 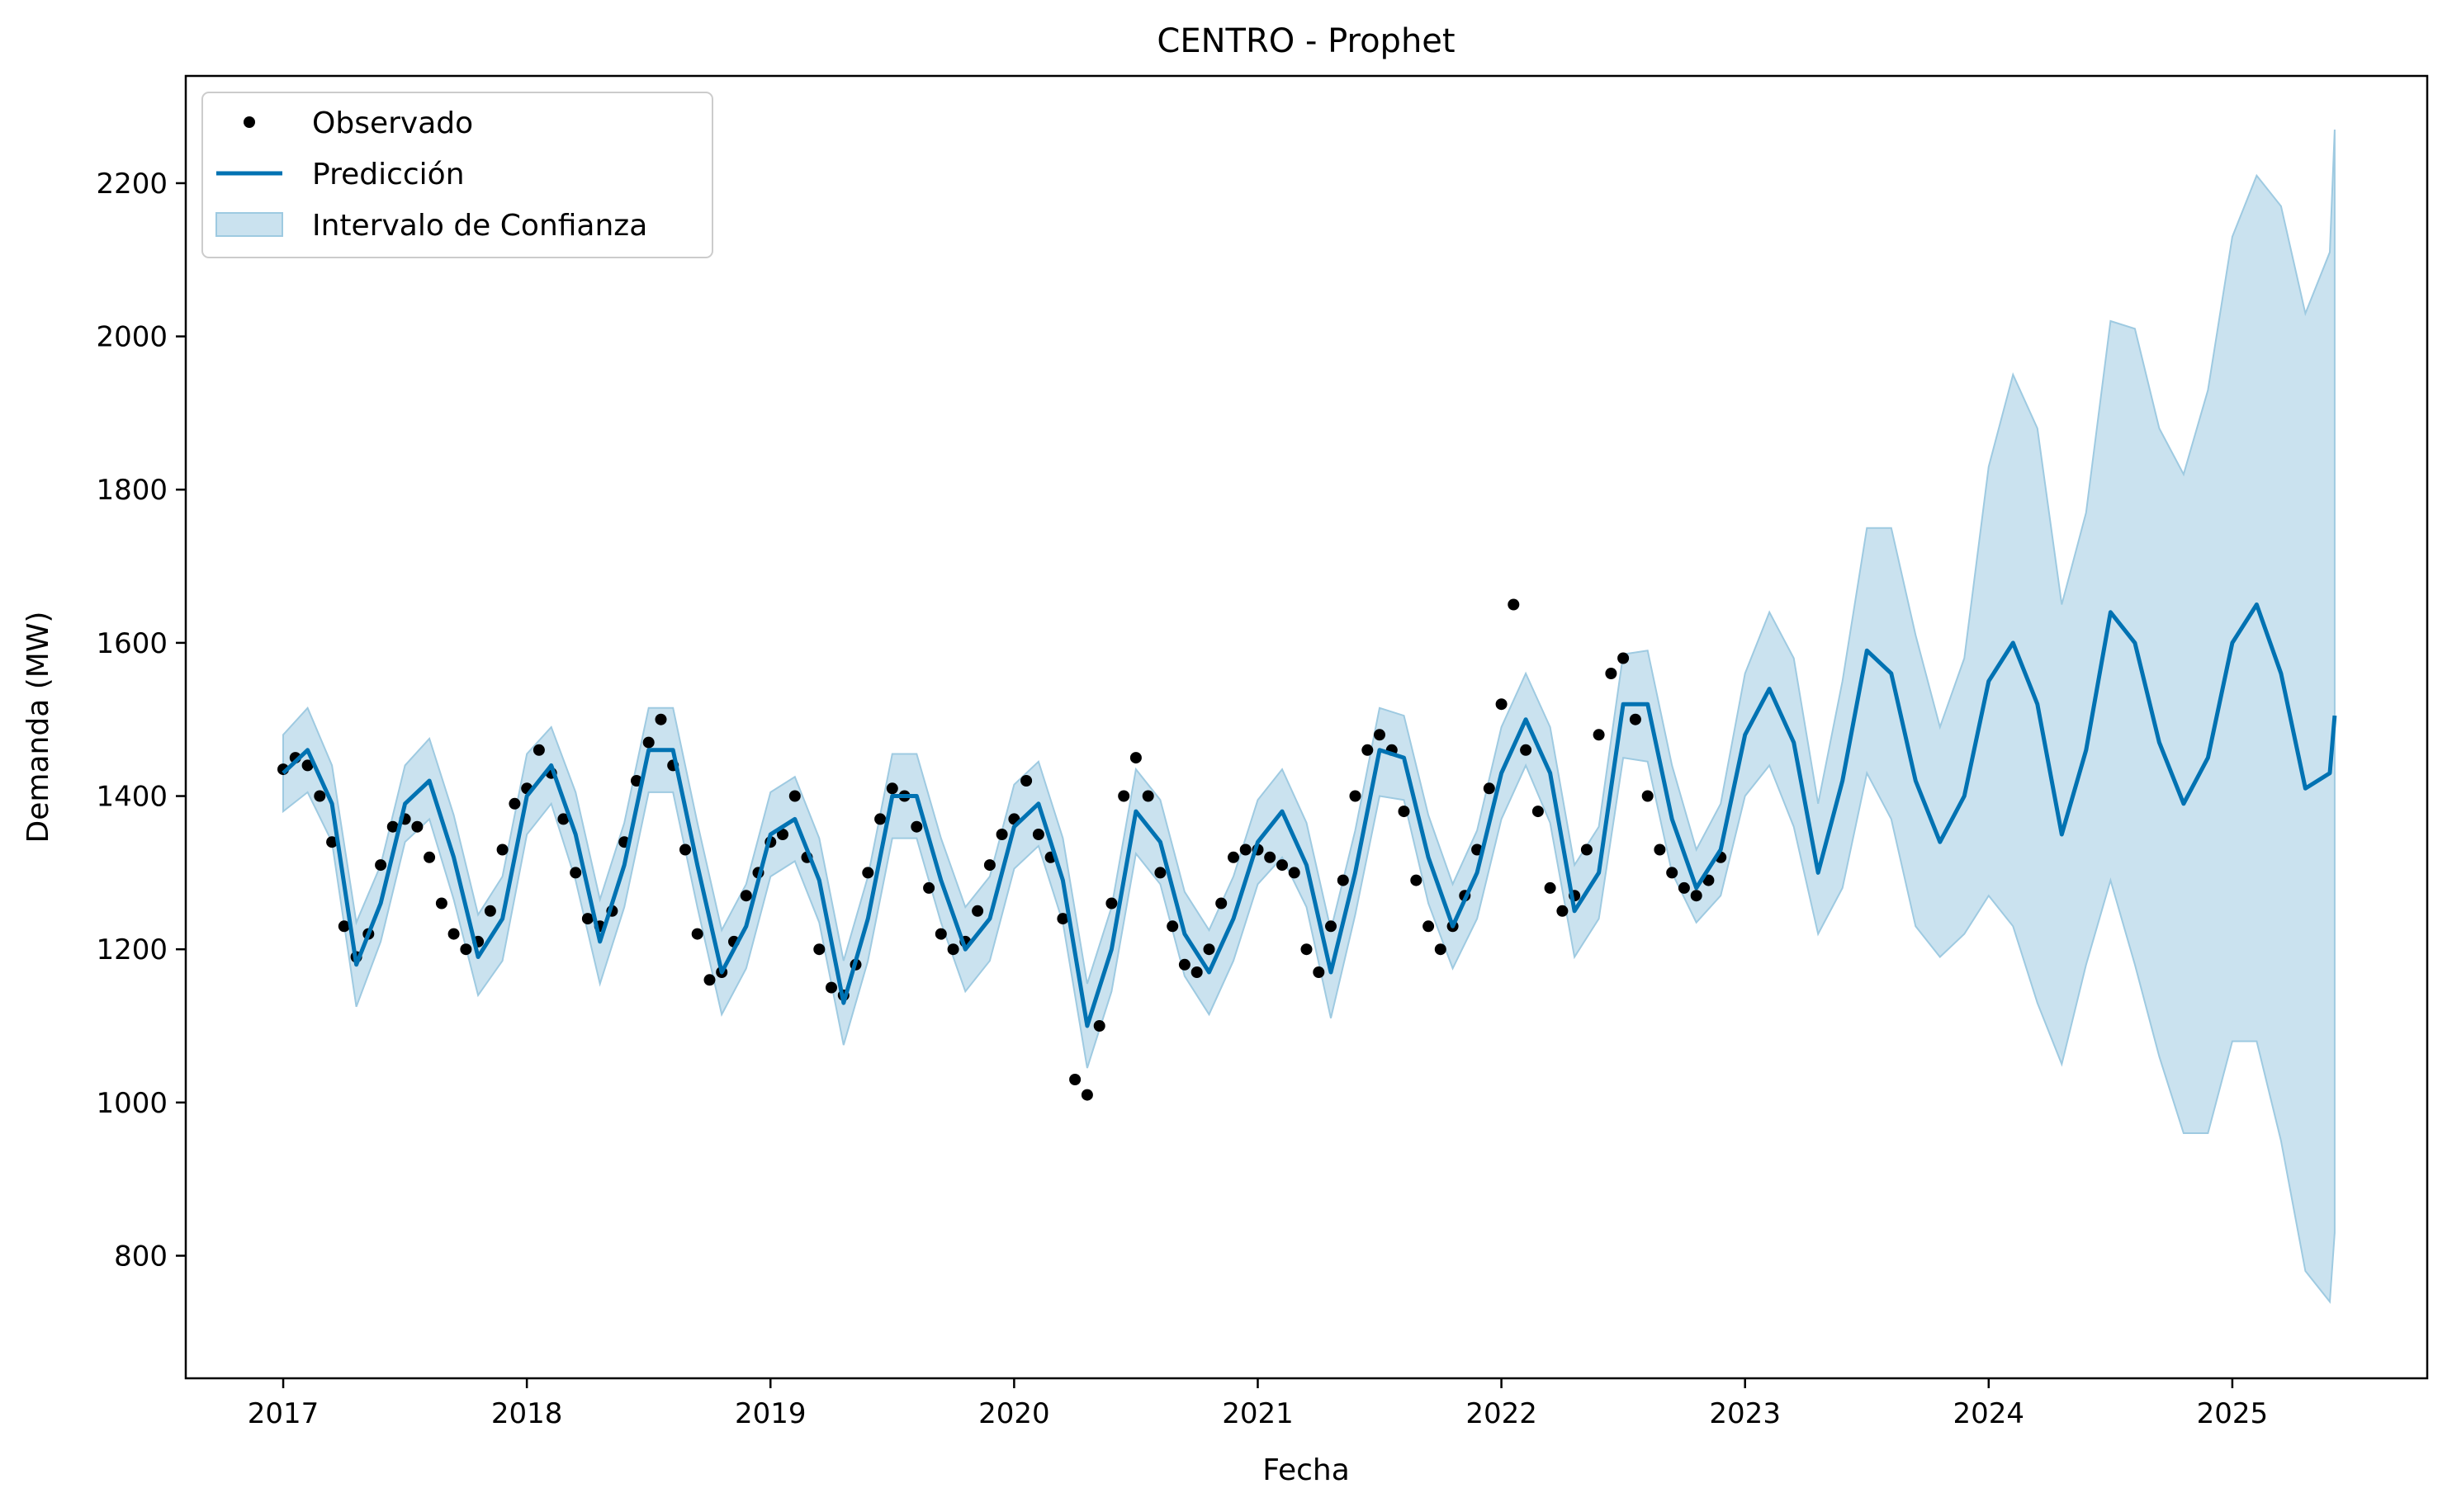 I want to click on y-tick-label: 800, so click(x=141, y=1256).